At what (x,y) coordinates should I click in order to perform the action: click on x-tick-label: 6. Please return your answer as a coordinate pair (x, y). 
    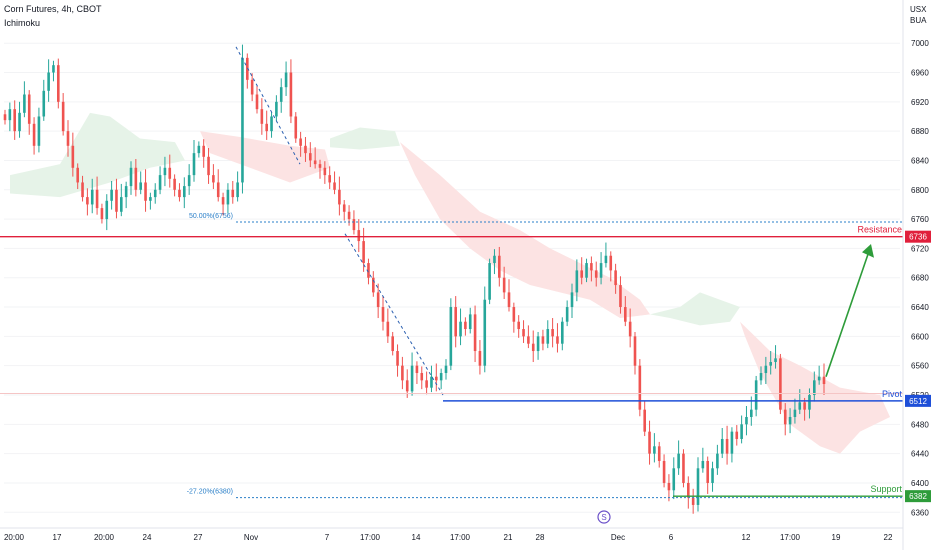
    Looking at the image, I should click on (671, 537).